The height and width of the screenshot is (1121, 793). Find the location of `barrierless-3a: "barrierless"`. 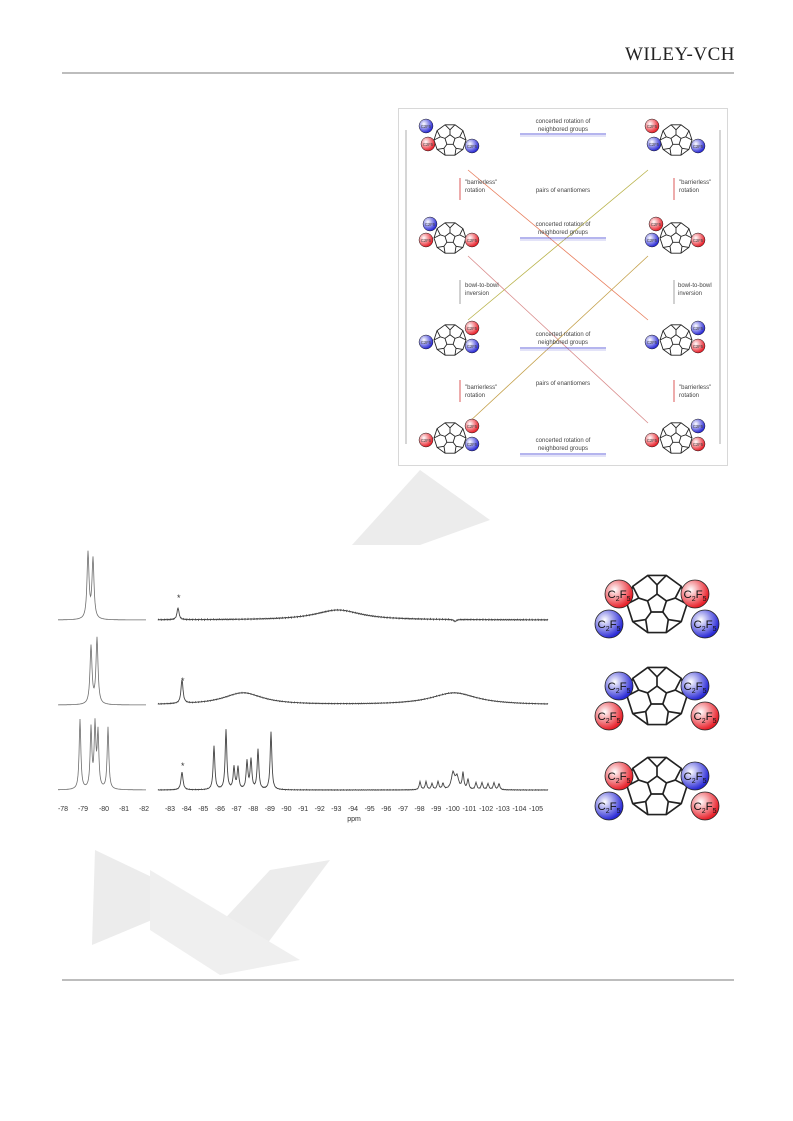

barrierless-3a: "barrierless" is located at coordinates (481, 388).